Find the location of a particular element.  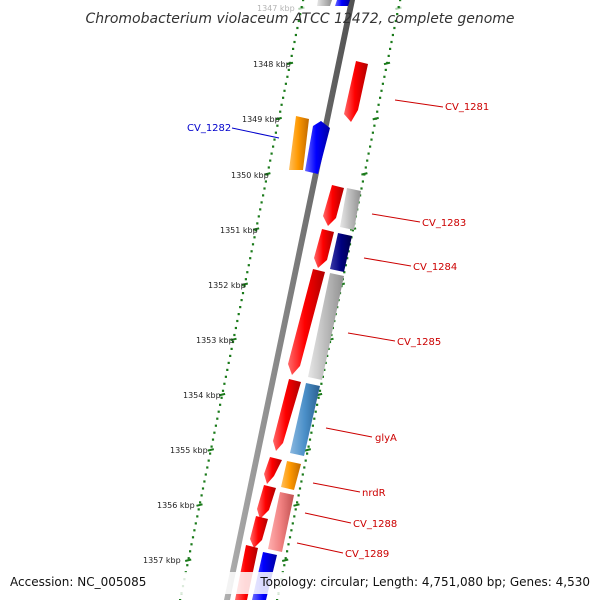

gene-label-nrdr: nrdR is located at coordinates (374, 493).